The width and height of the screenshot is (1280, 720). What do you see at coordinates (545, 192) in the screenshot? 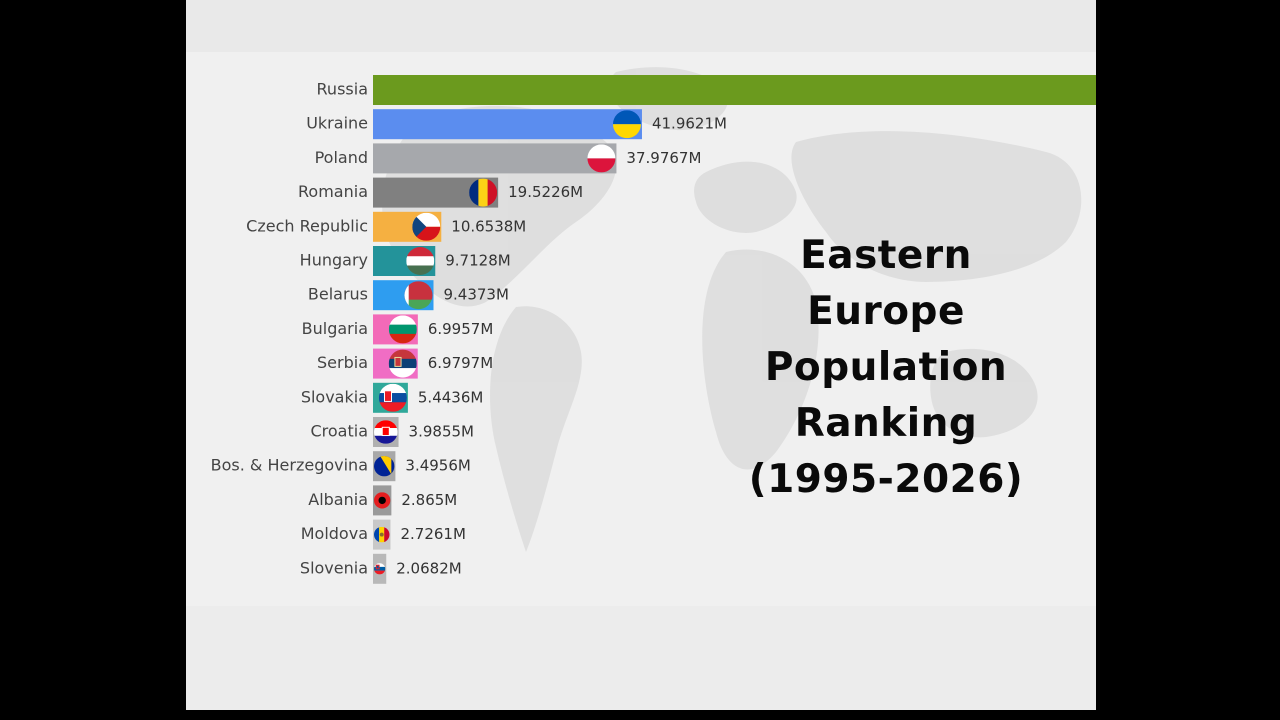
I see `value-label: 19.5226M` at bounding box center [545, 192].